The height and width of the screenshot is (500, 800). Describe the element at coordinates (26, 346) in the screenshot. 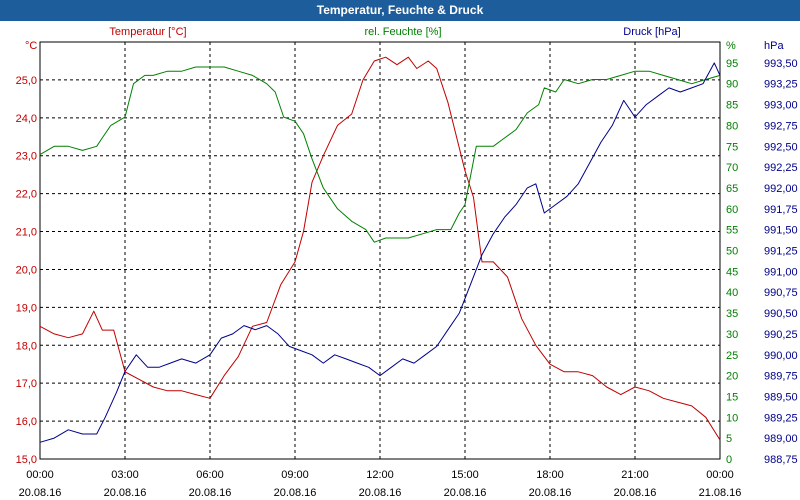

I see `temperature-tick: 18,0` at that location.